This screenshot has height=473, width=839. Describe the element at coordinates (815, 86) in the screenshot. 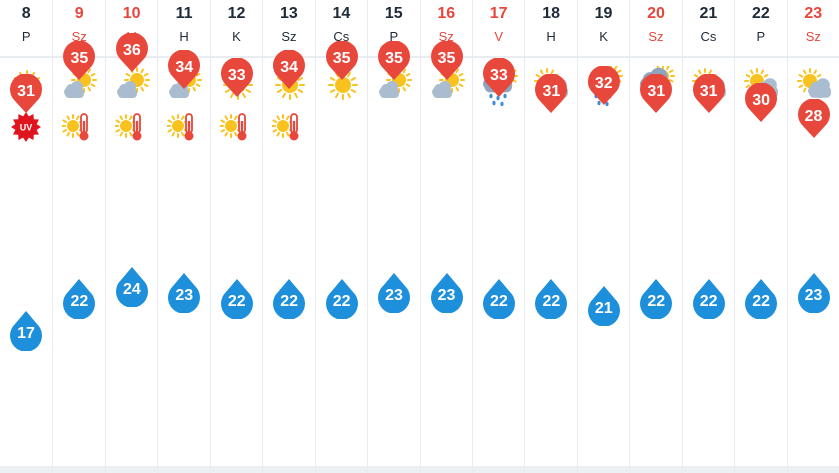

I see `partly-cloudy-icon` at that location.